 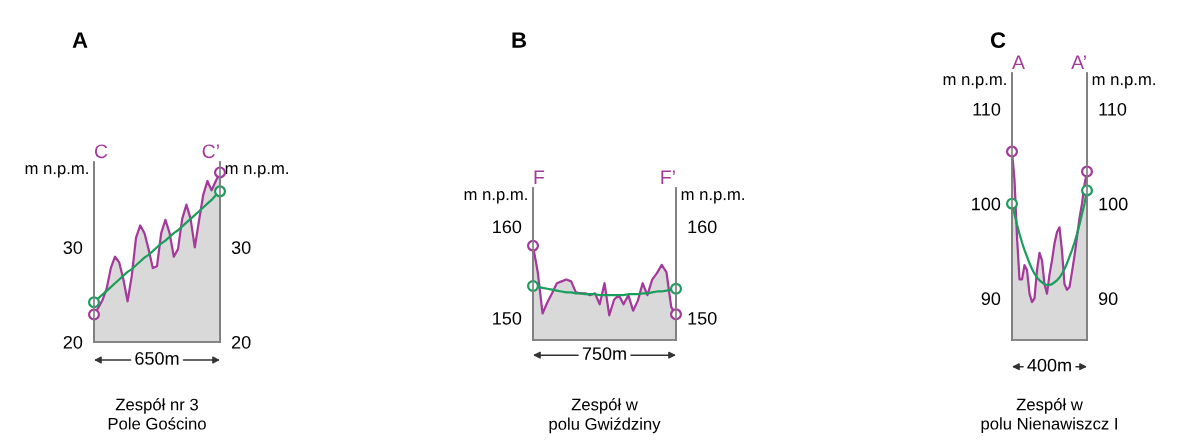 What do you see at coordinates (604, 354) in the screenshot?
I see `text: 750m` at bounding box center [604, 354].